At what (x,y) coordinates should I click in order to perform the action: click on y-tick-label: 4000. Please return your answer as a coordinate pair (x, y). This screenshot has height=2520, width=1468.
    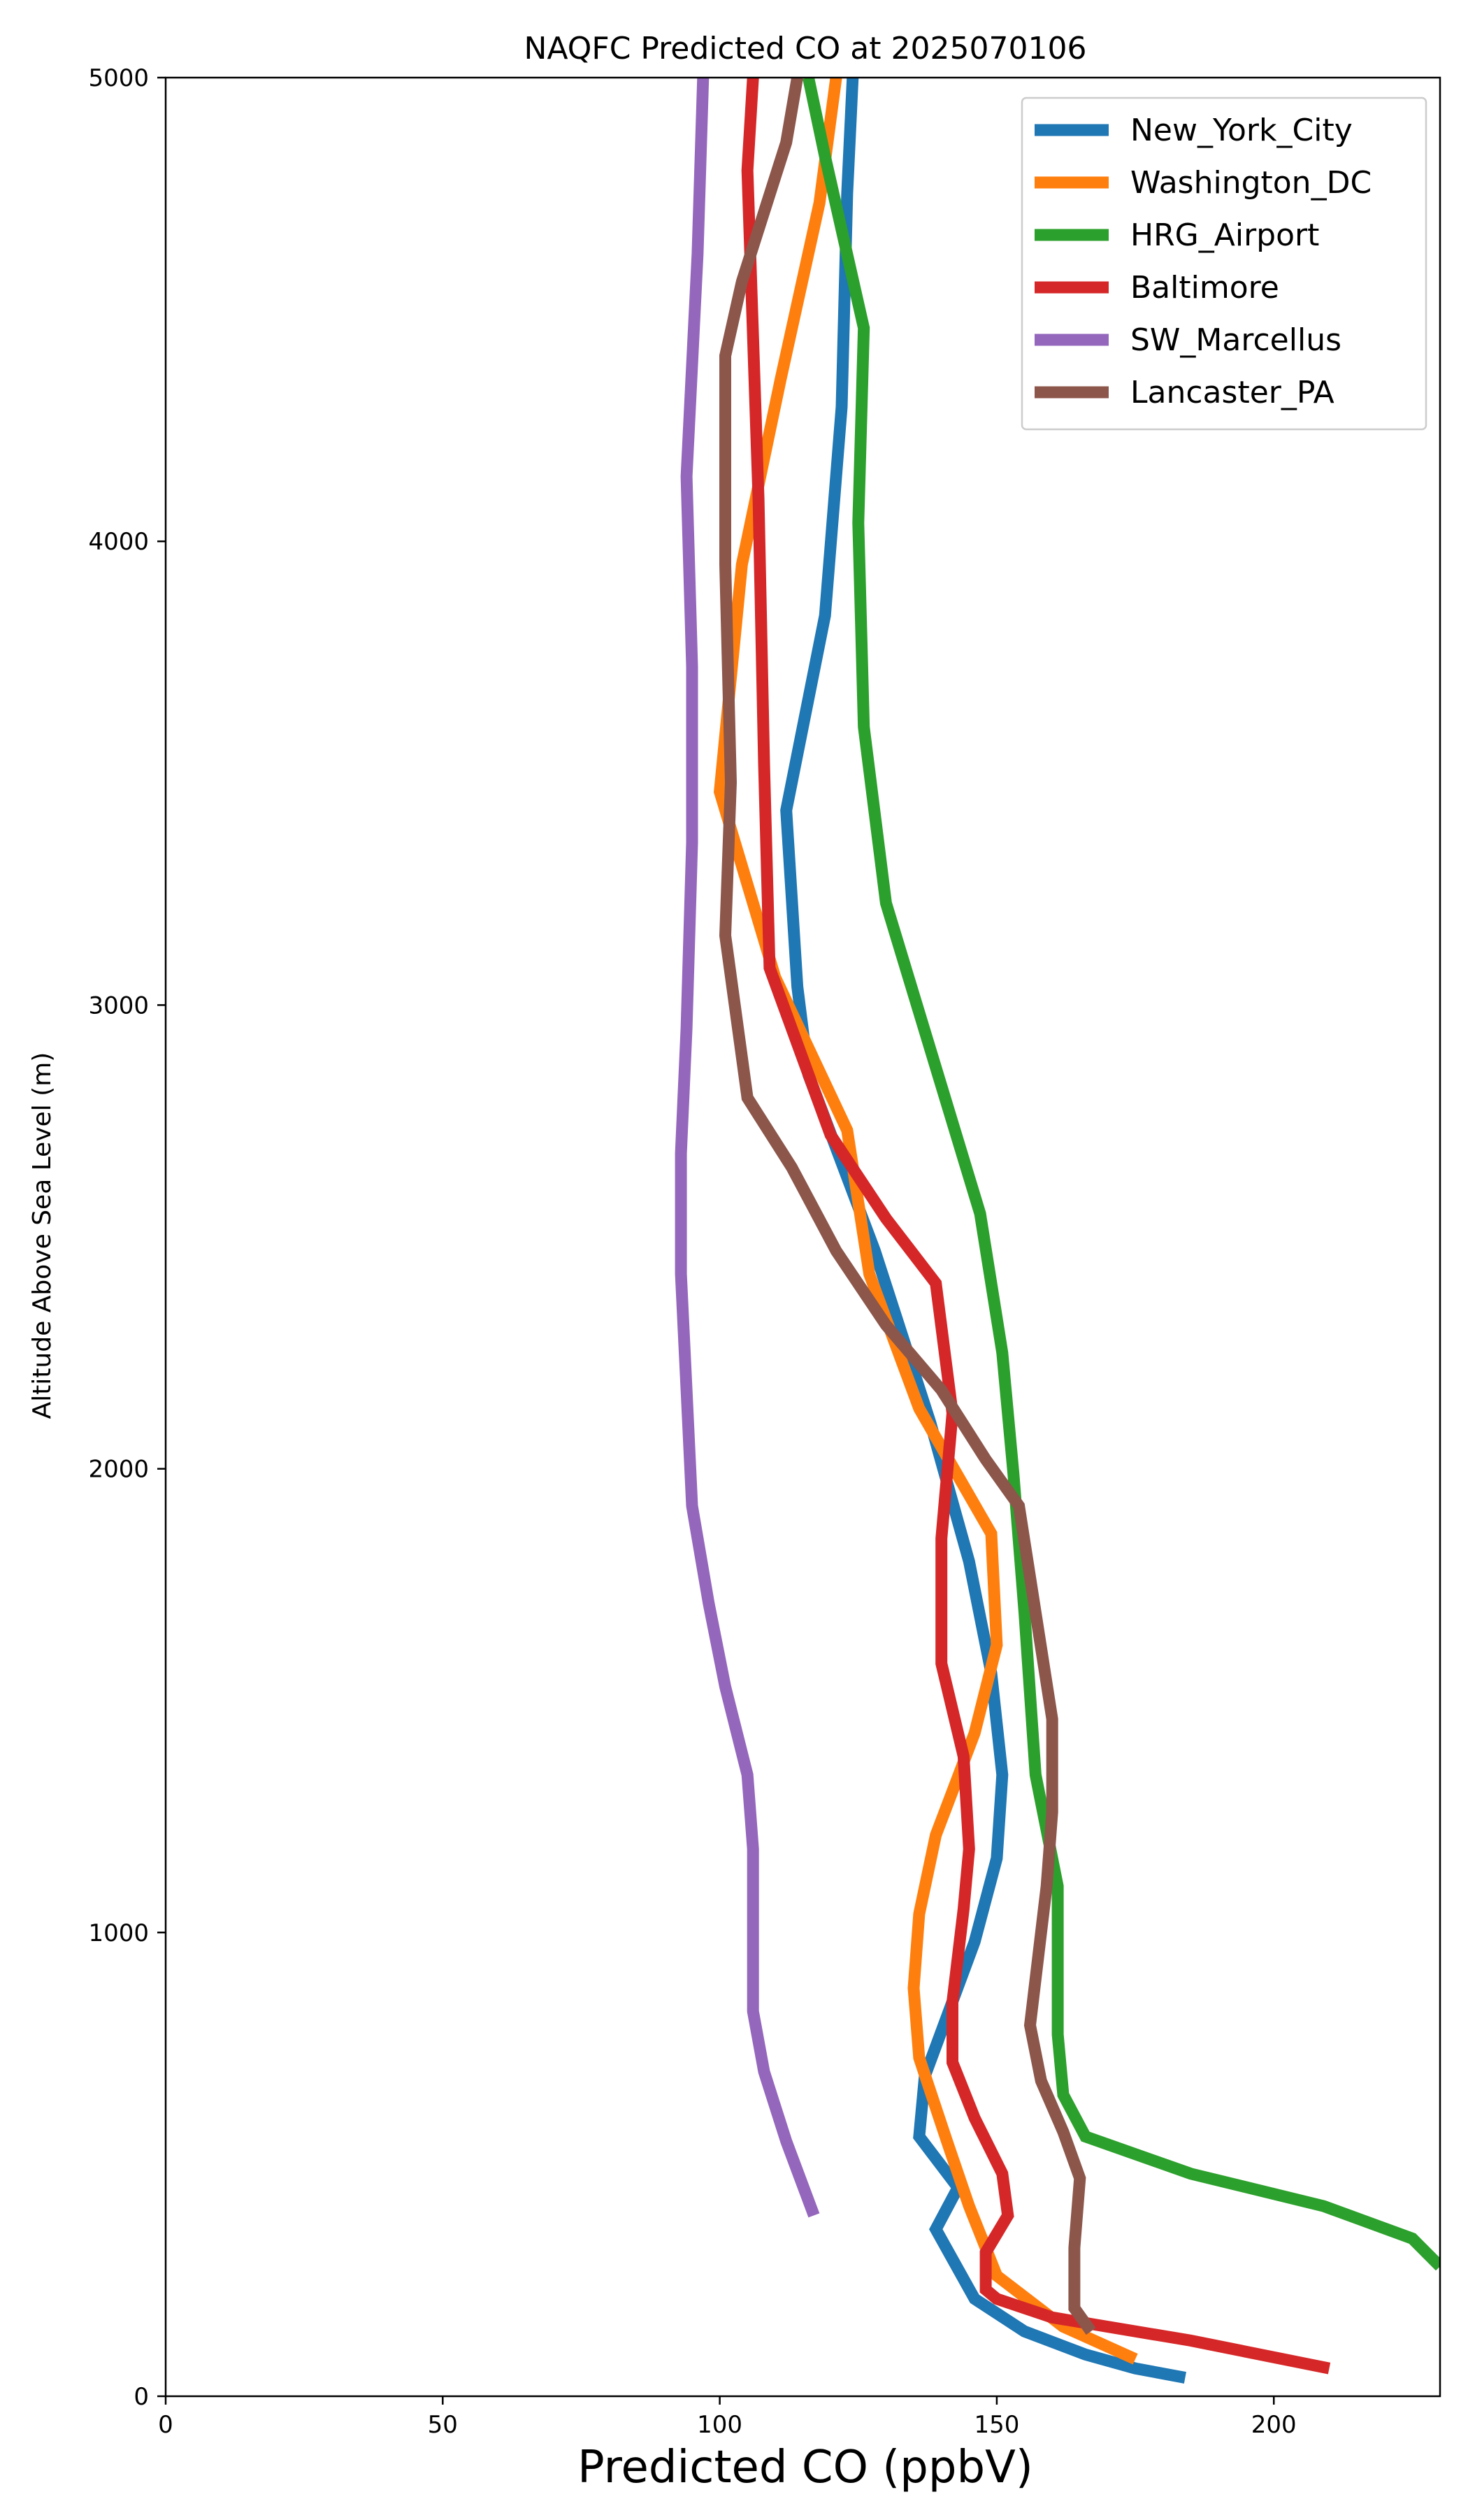
    Looking at the image, I should click on (118, 542).